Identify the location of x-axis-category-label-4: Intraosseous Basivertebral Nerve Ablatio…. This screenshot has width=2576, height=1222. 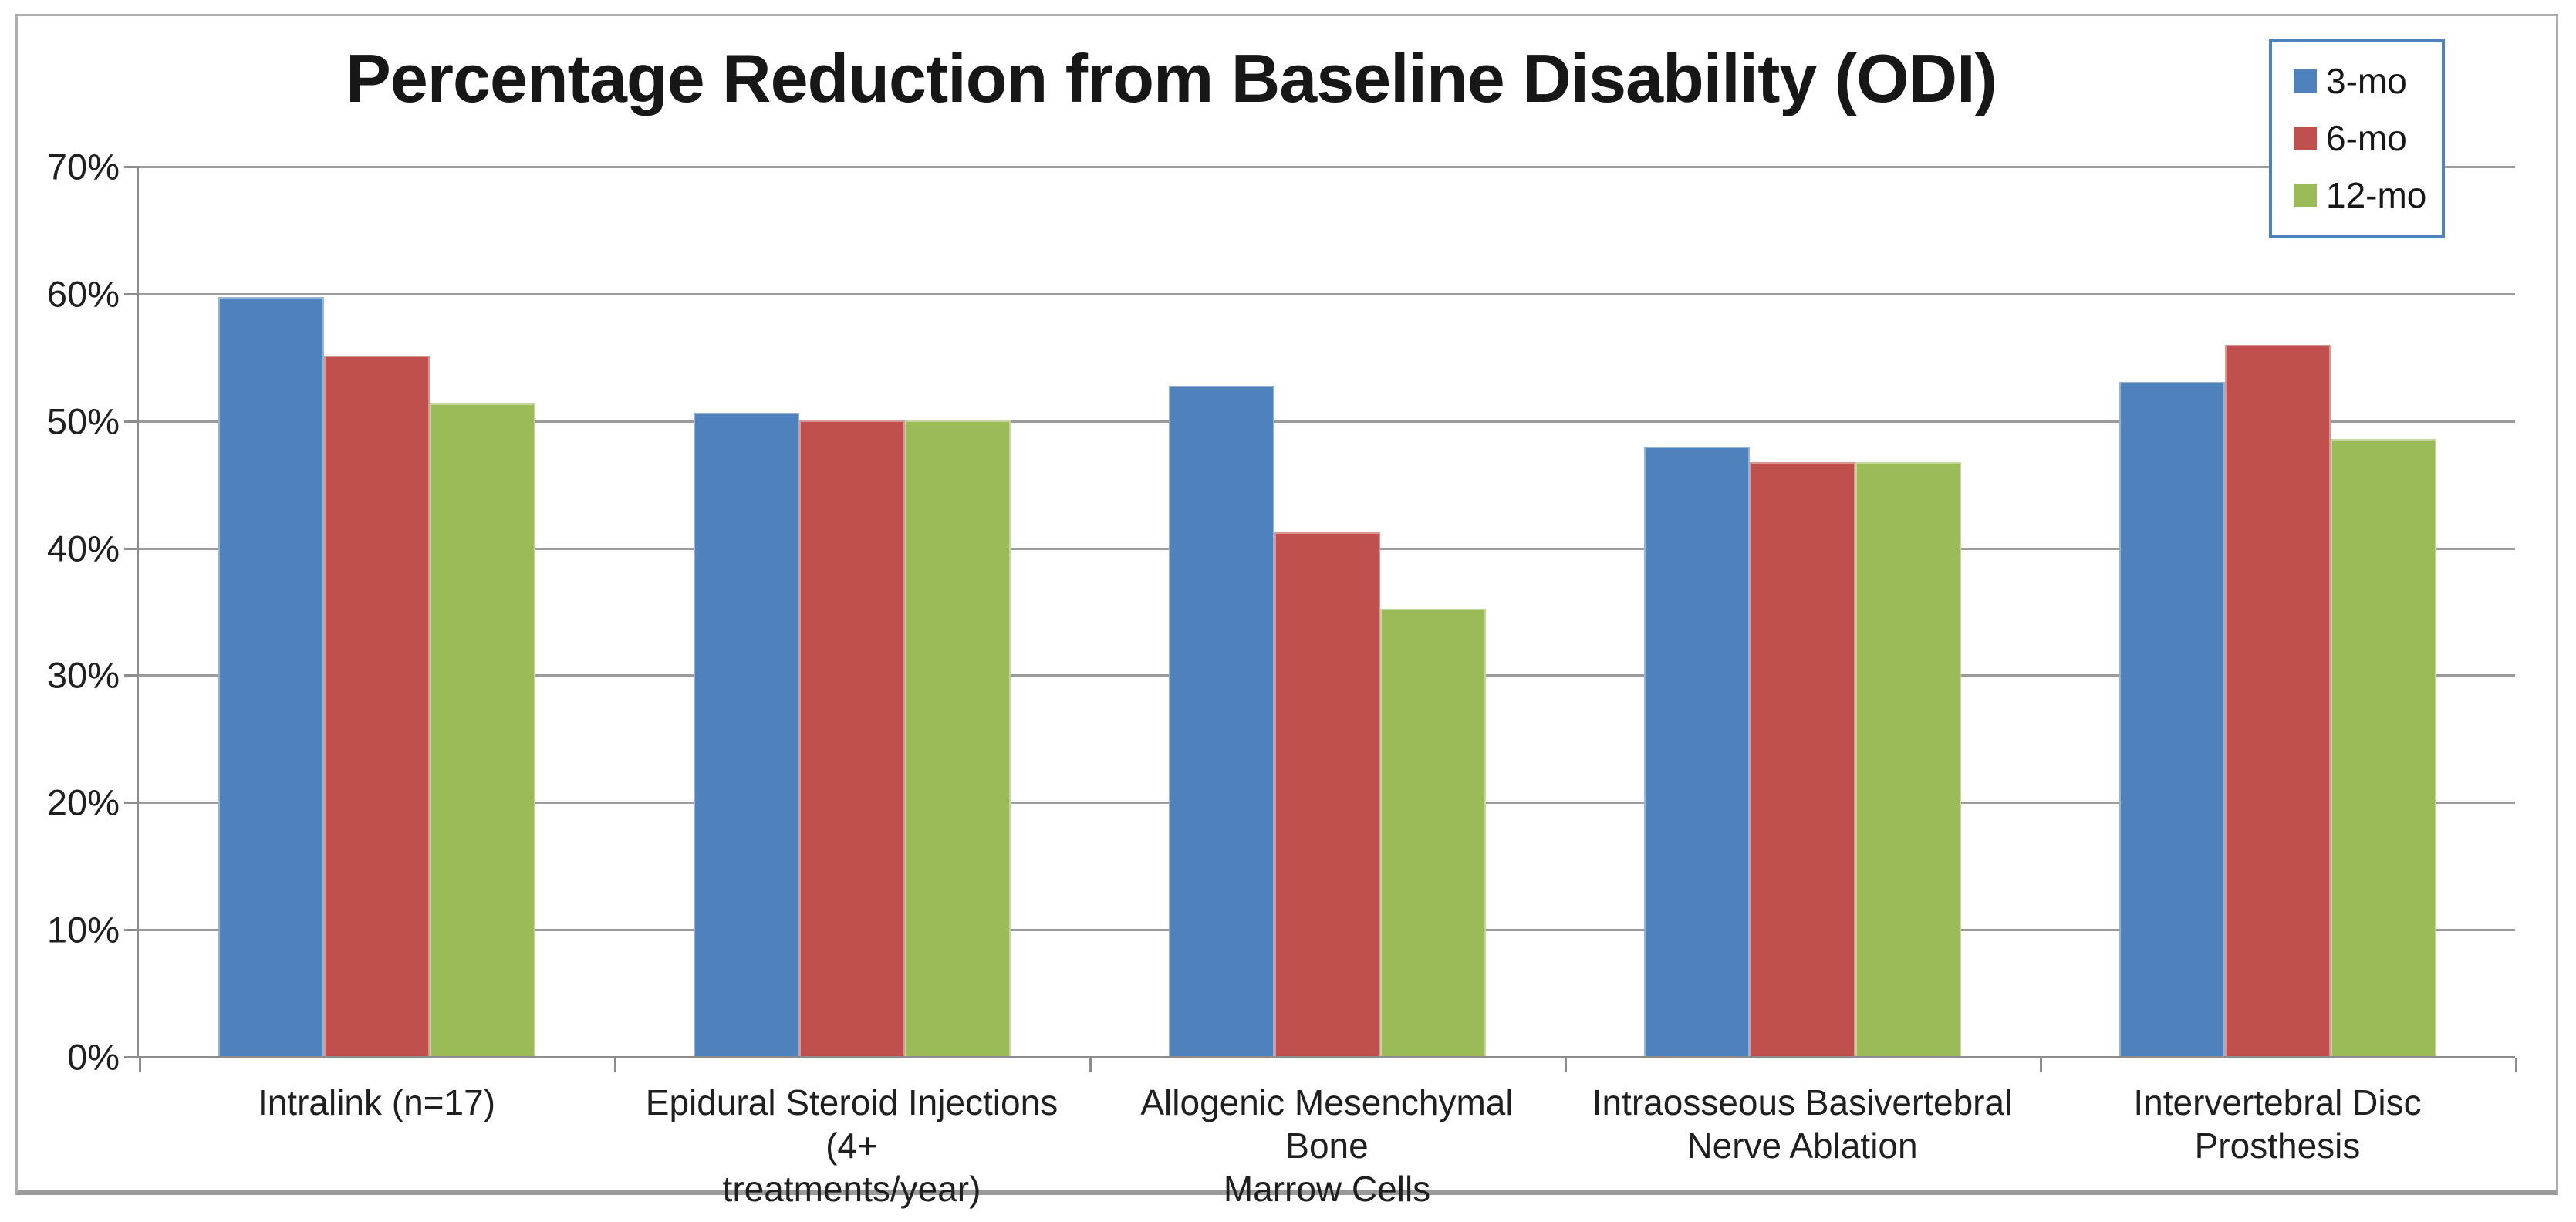
(1803, 1124).